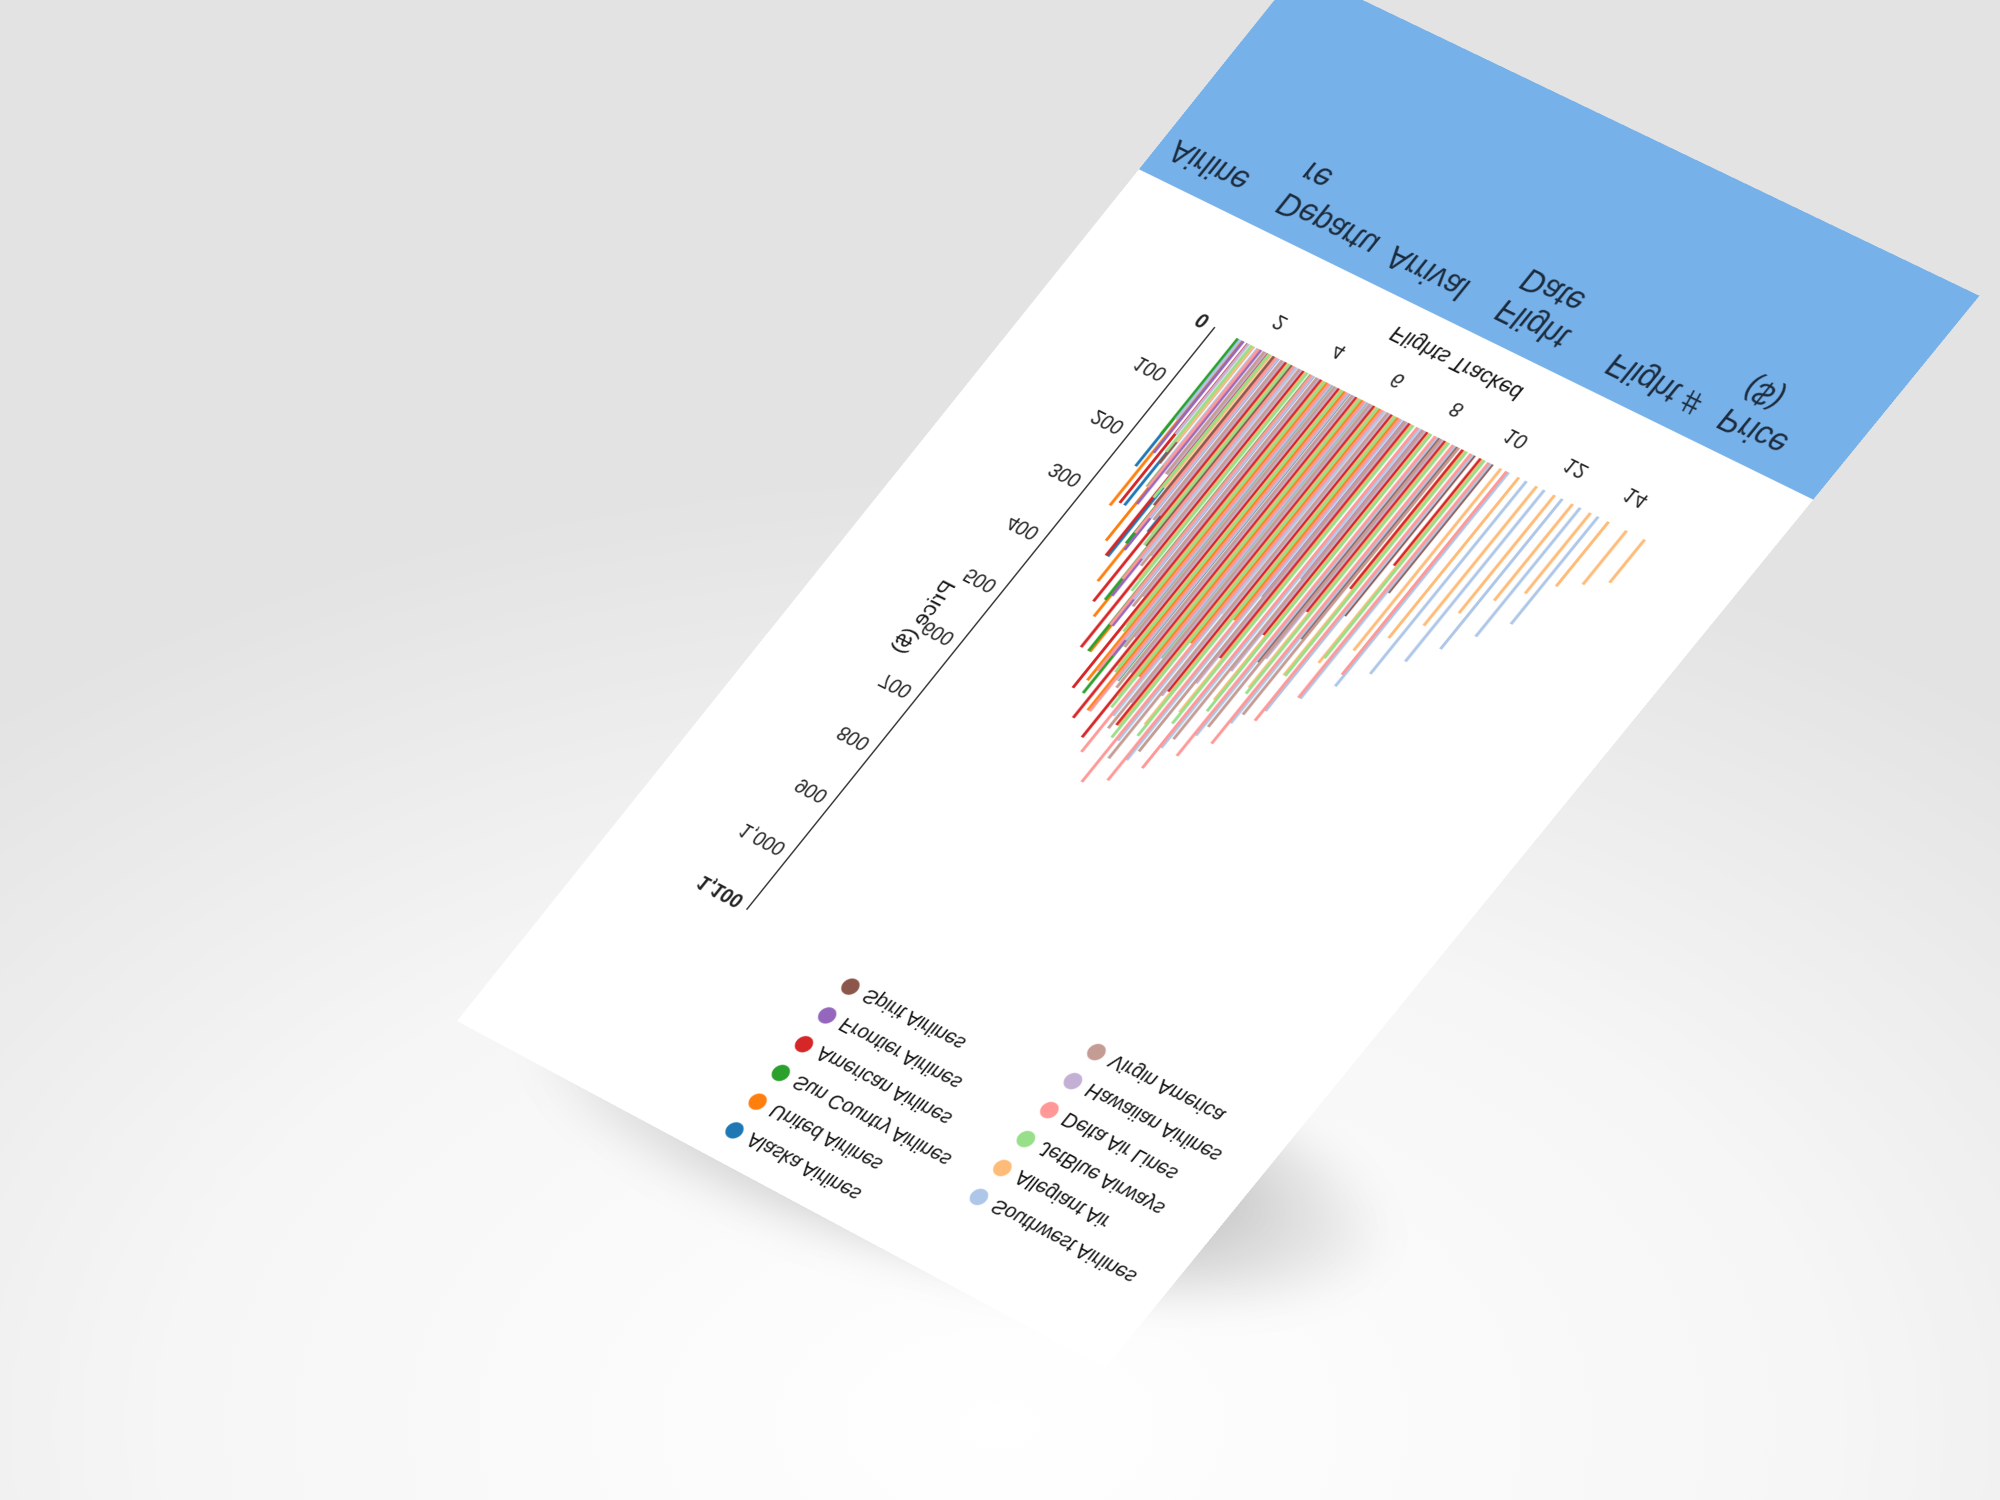  What do you see at coordinates (1456, 409) in the screenshot?
I see `x-tick-label: 8` at bounding box center [1456, 409].